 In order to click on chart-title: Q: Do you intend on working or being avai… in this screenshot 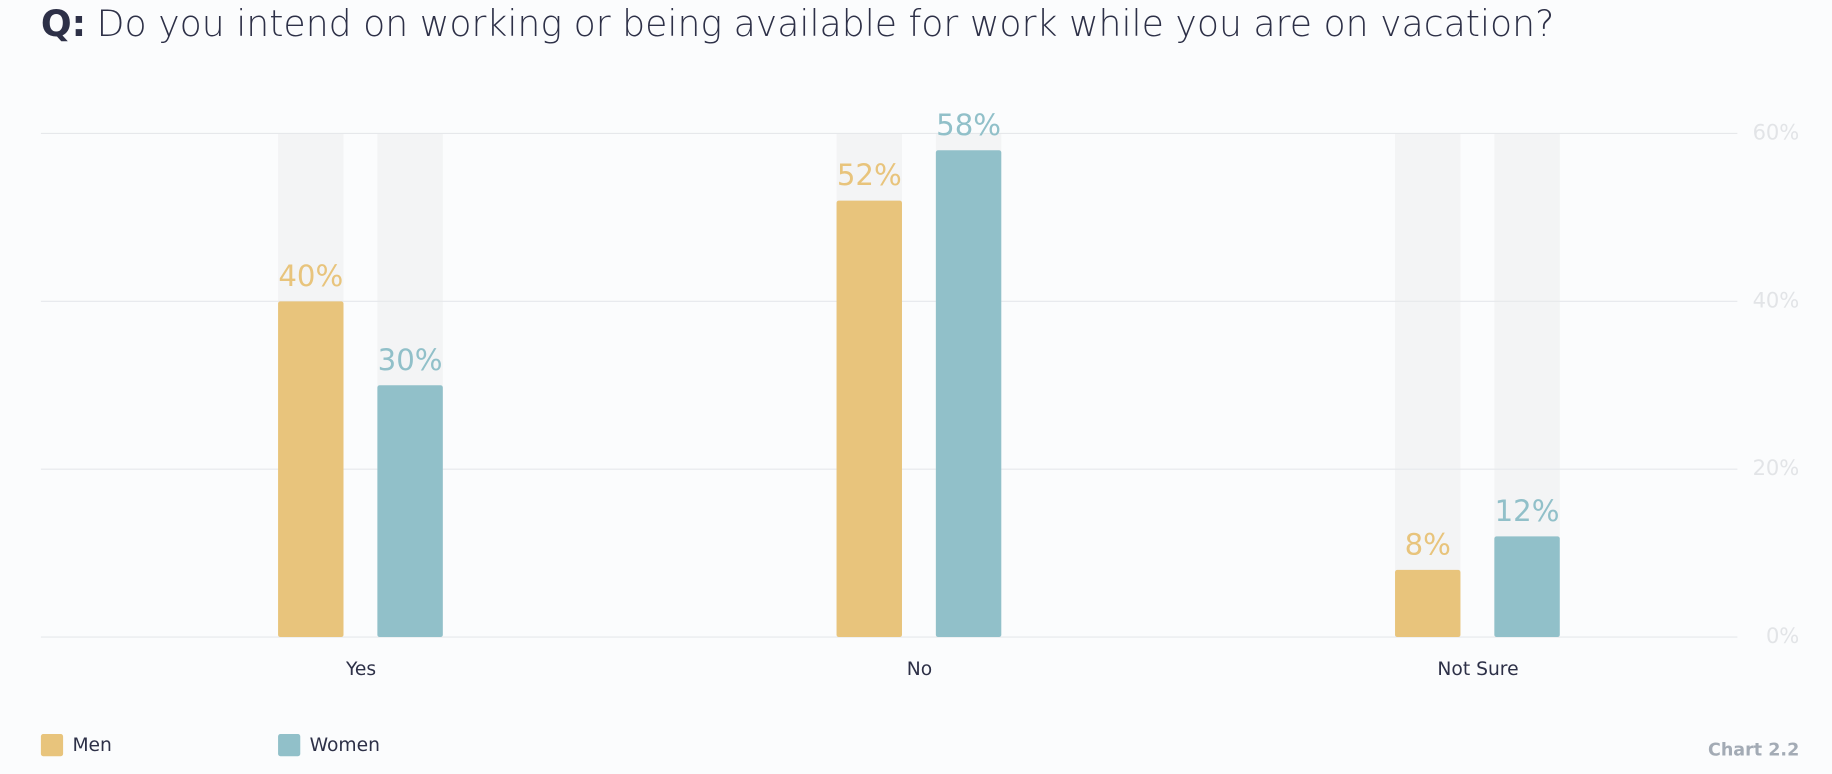, I will do `click(797, 23)`.